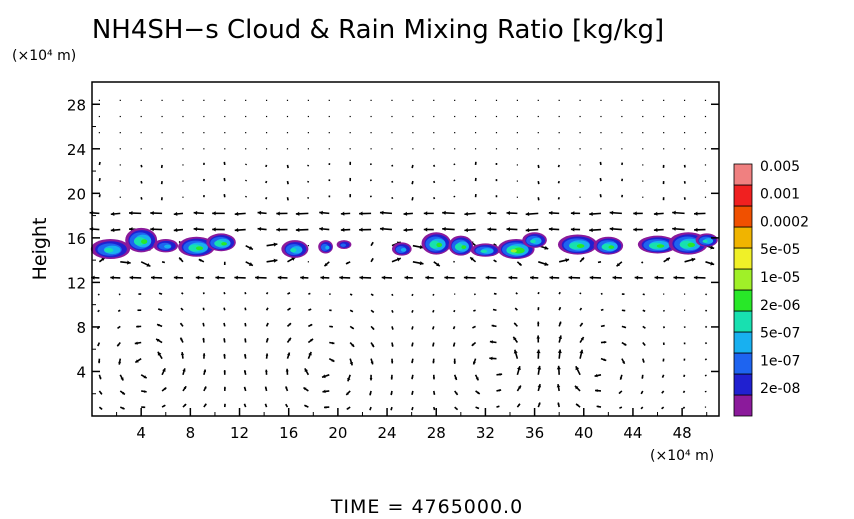 Image resolution: width=854 pixels, height=519 pixels. Describe the element at coordinates (632, 433) in the screenshot. I see `x-tick-label: 44` at that location.